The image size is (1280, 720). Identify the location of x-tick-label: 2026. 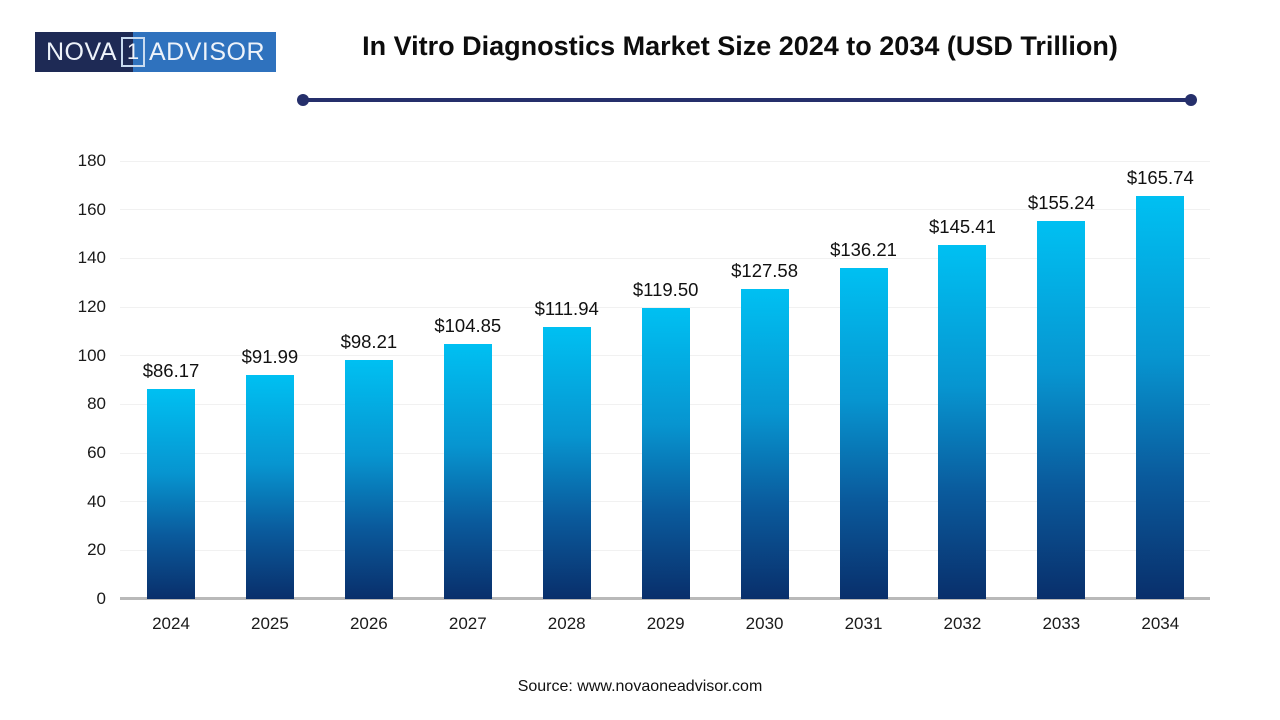
(368, 623).